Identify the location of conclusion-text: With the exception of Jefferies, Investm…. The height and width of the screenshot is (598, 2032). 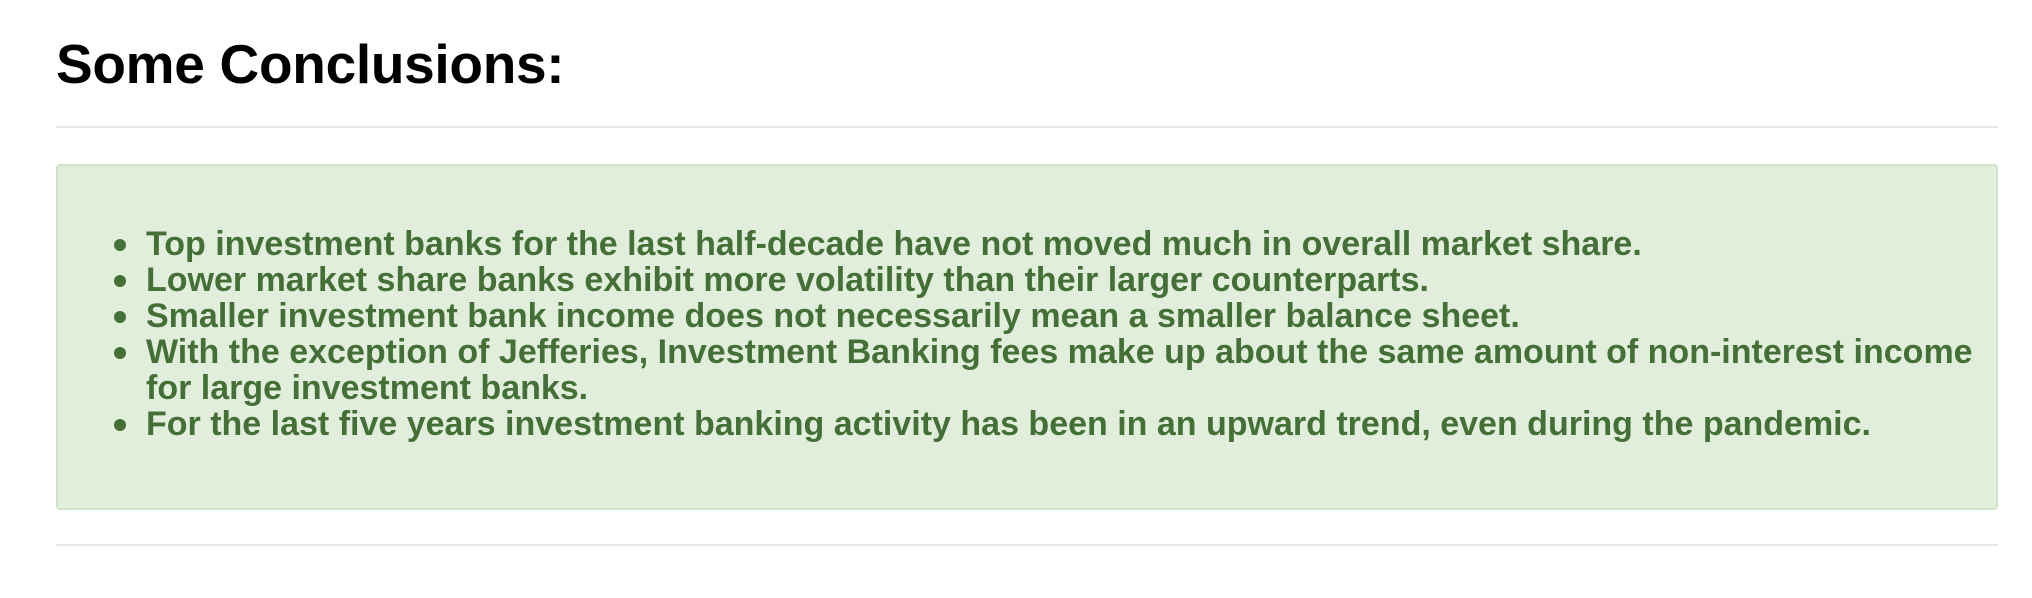
(1059, 370).